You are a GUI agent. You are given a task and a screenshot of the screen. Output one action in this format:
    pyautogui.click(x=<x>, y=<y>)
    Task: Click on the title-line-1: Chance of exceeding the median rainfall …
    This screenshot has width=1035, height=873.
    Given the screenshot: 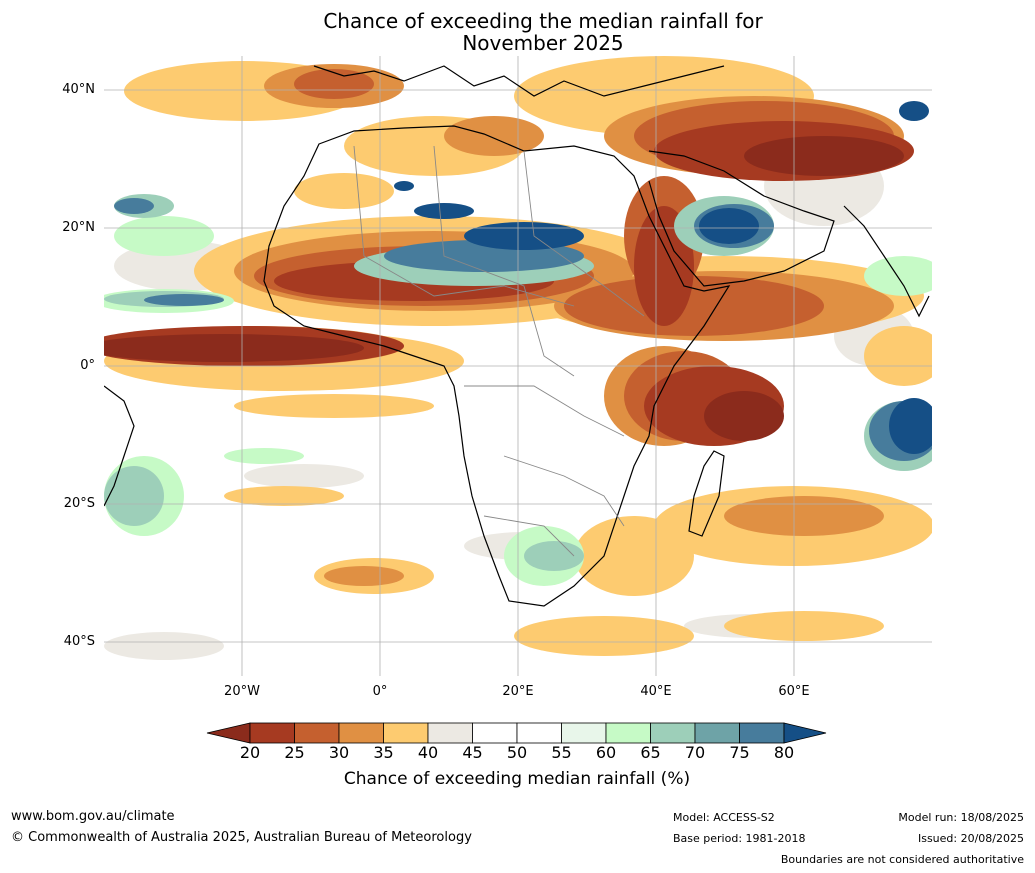 What is the action you would take?
    pyautogui.click(x=543, y=21)
    